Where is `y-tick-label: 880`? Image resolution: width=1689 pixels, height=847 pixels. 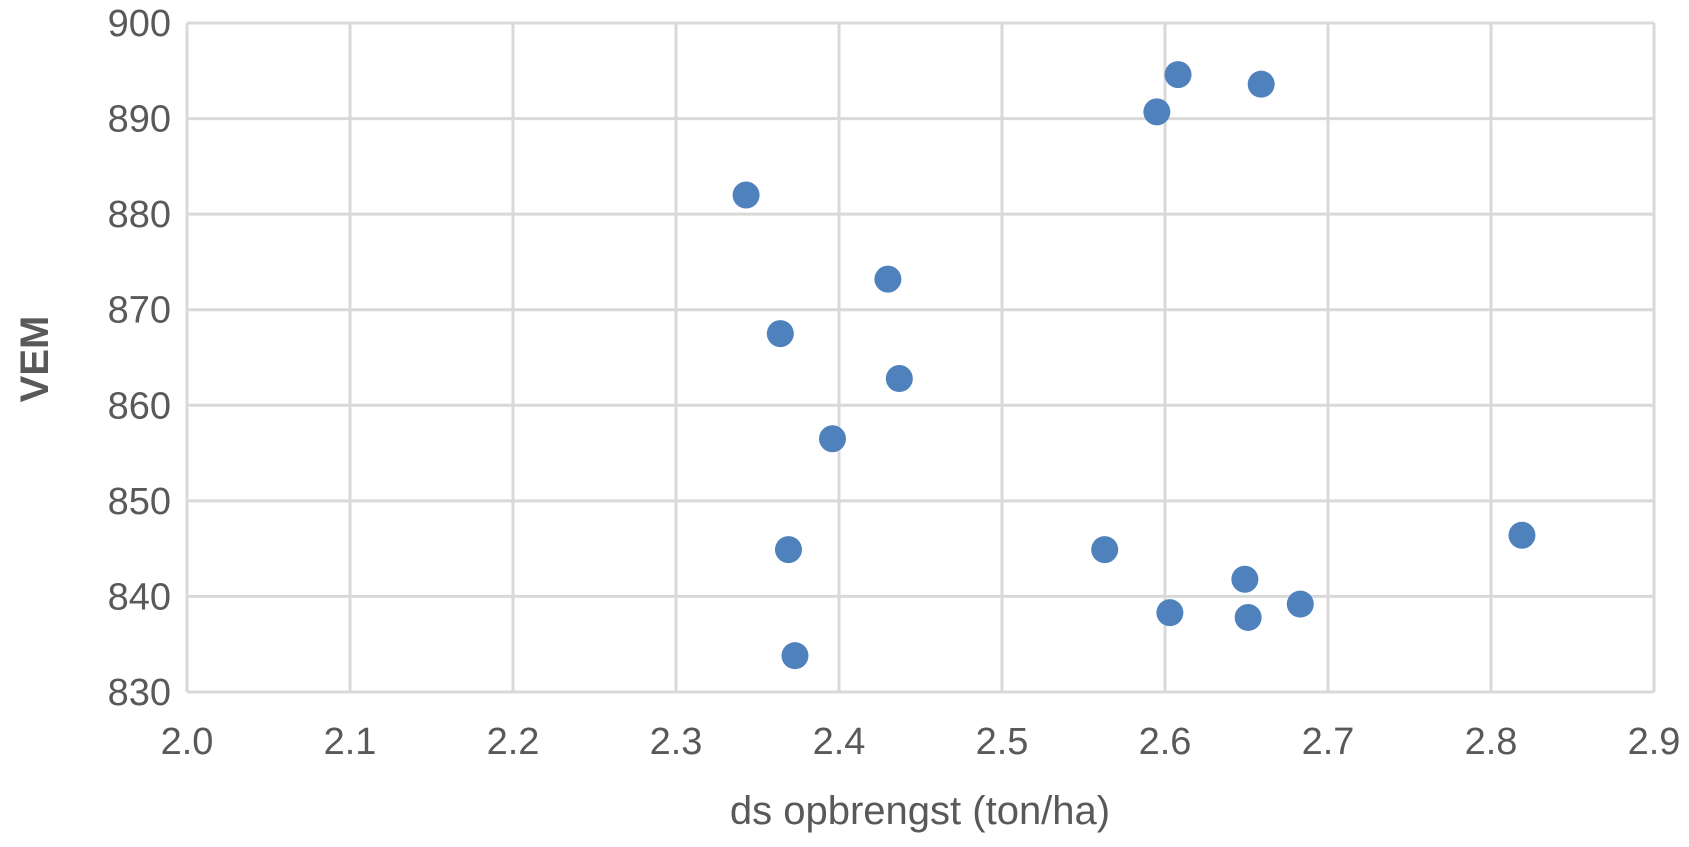 y-tick-label: 880 is located at coordinates (139, 215).